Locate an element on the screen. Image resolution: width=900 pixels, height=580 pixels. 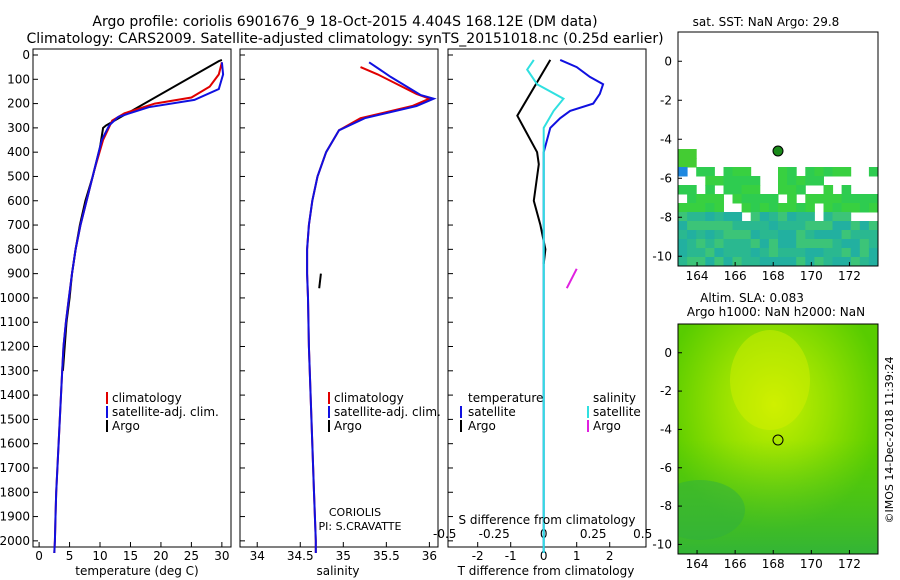
series-satellite-adj-clim- is located at coordinates (371, 307).